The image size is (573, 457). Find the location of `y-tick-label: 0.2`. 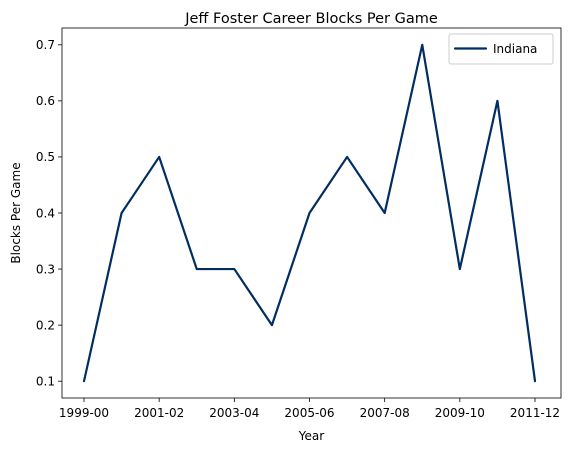

y-tick-label: 0.2 is located at coordinates (45, 325).